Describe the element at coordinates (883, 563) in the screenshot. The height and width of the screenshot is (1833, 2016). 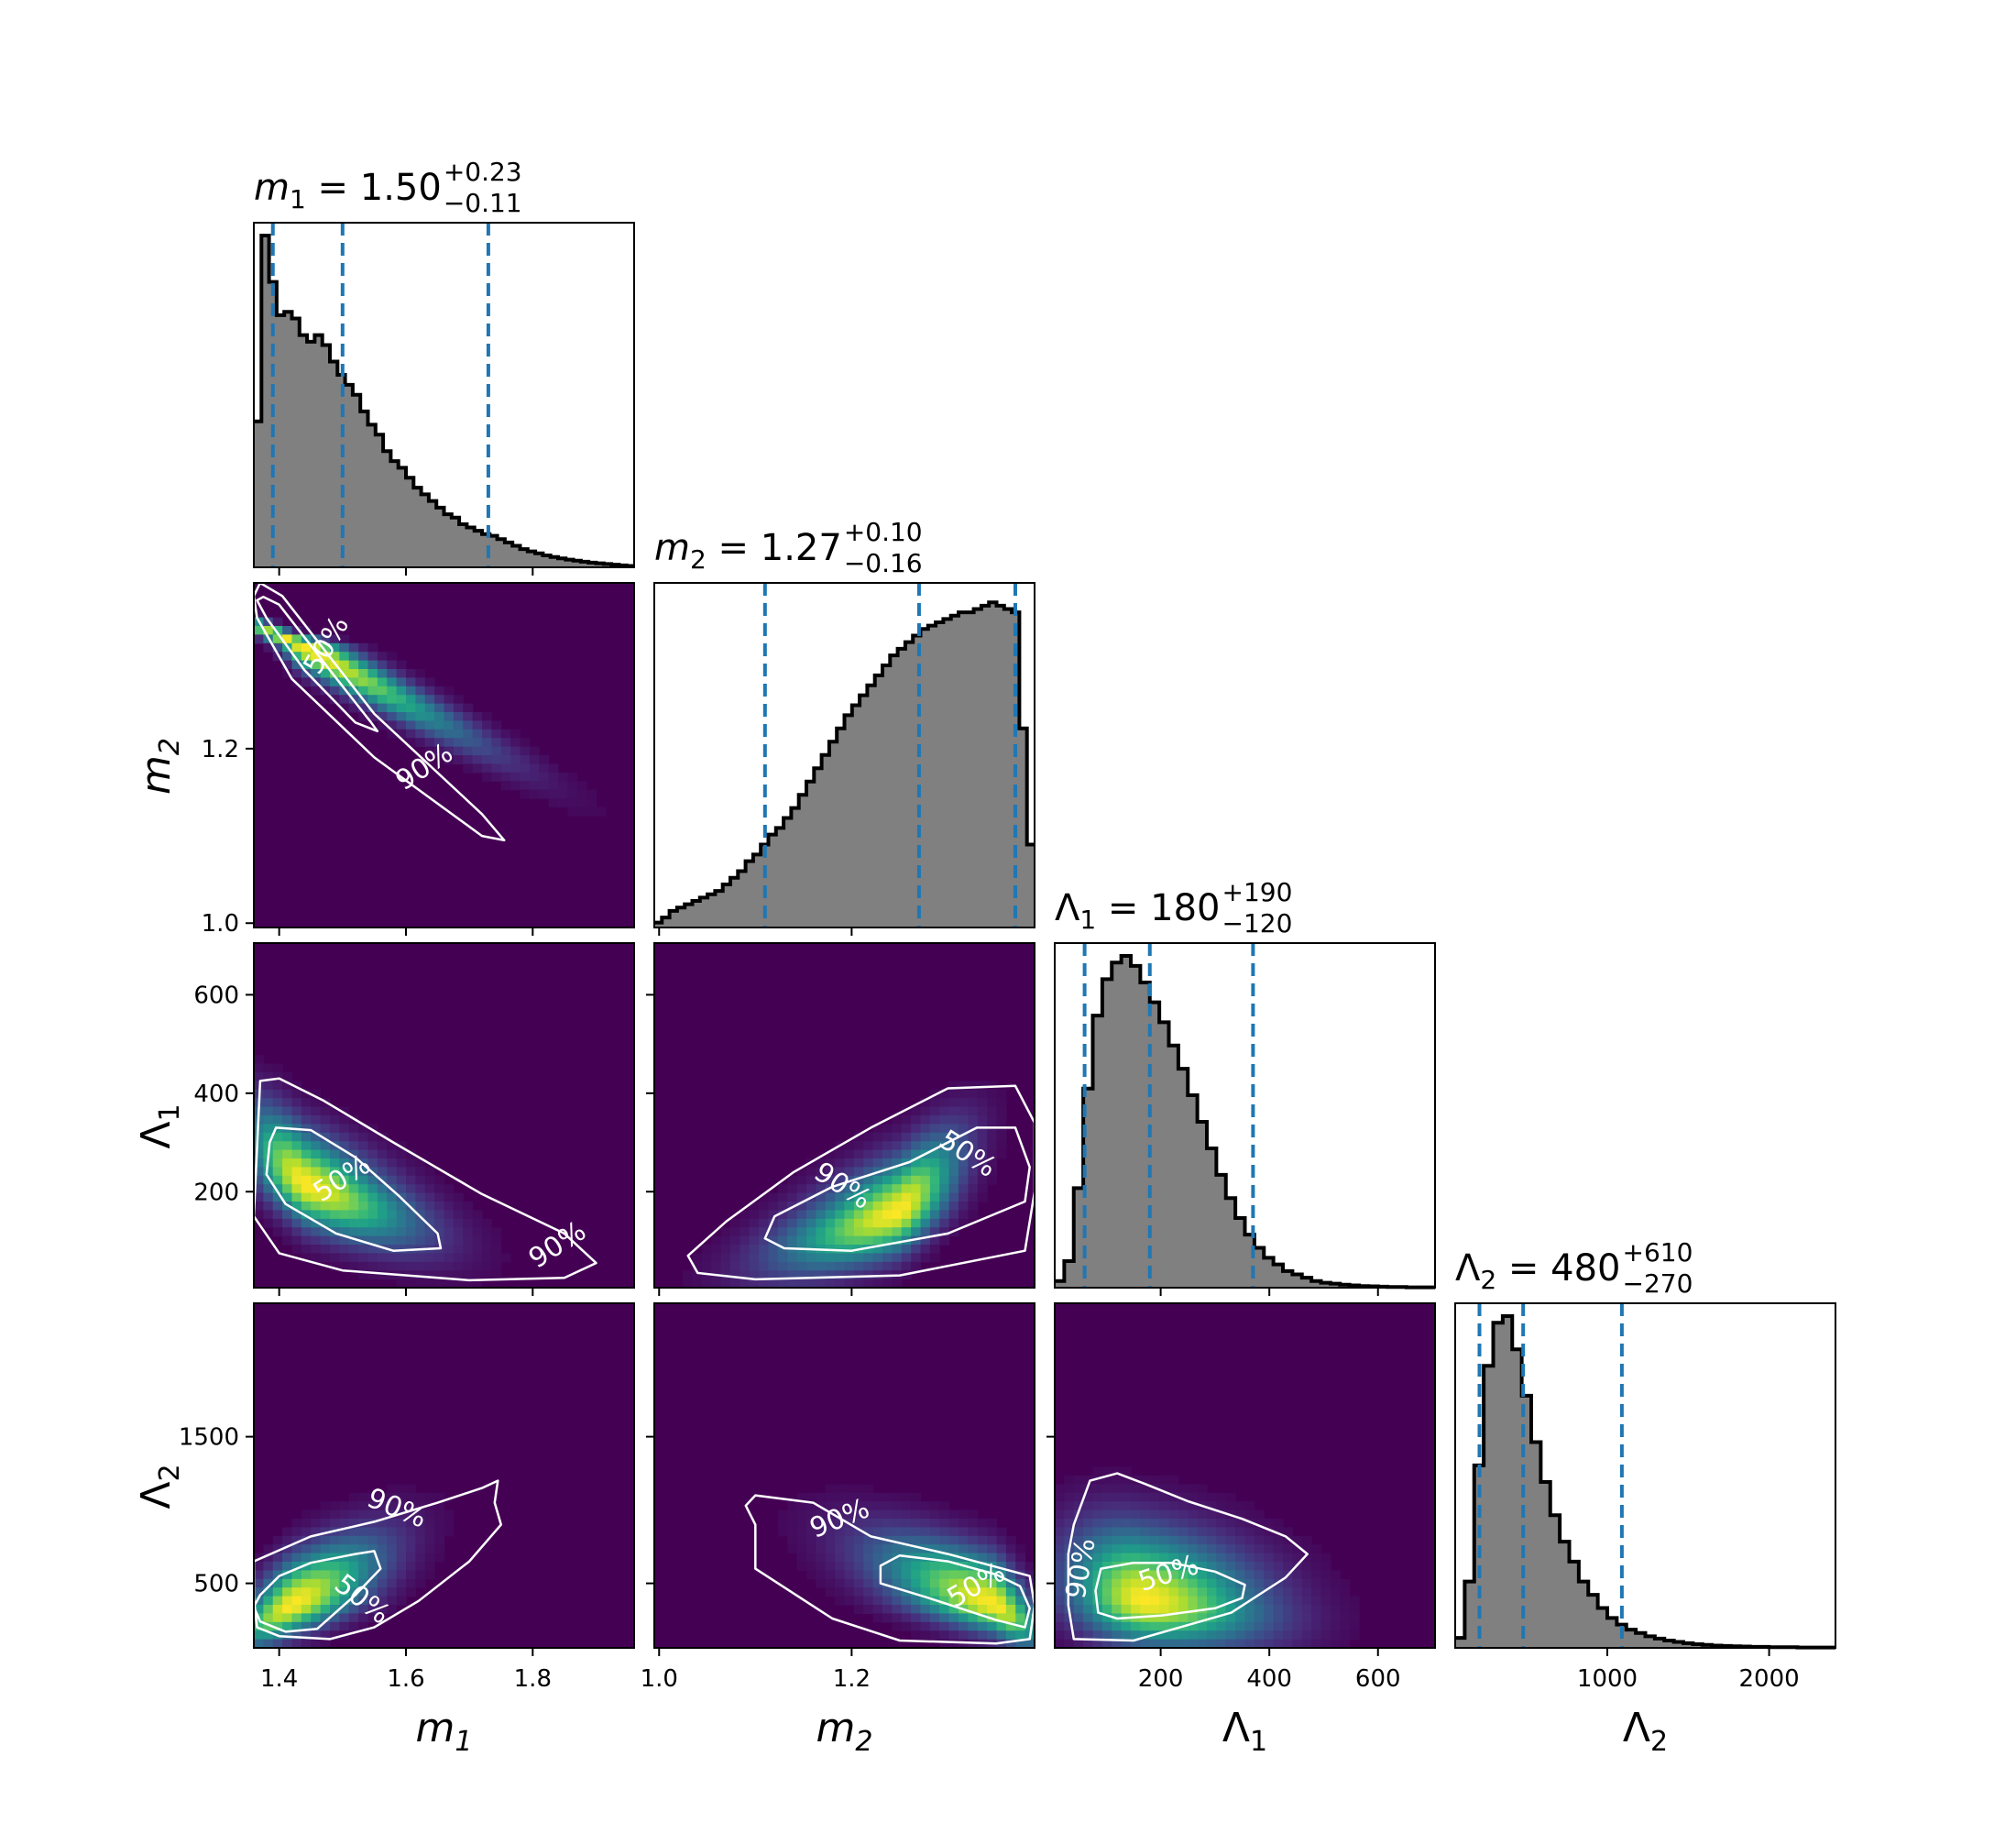
I see `title-minus-m2: −0.16` at that location.